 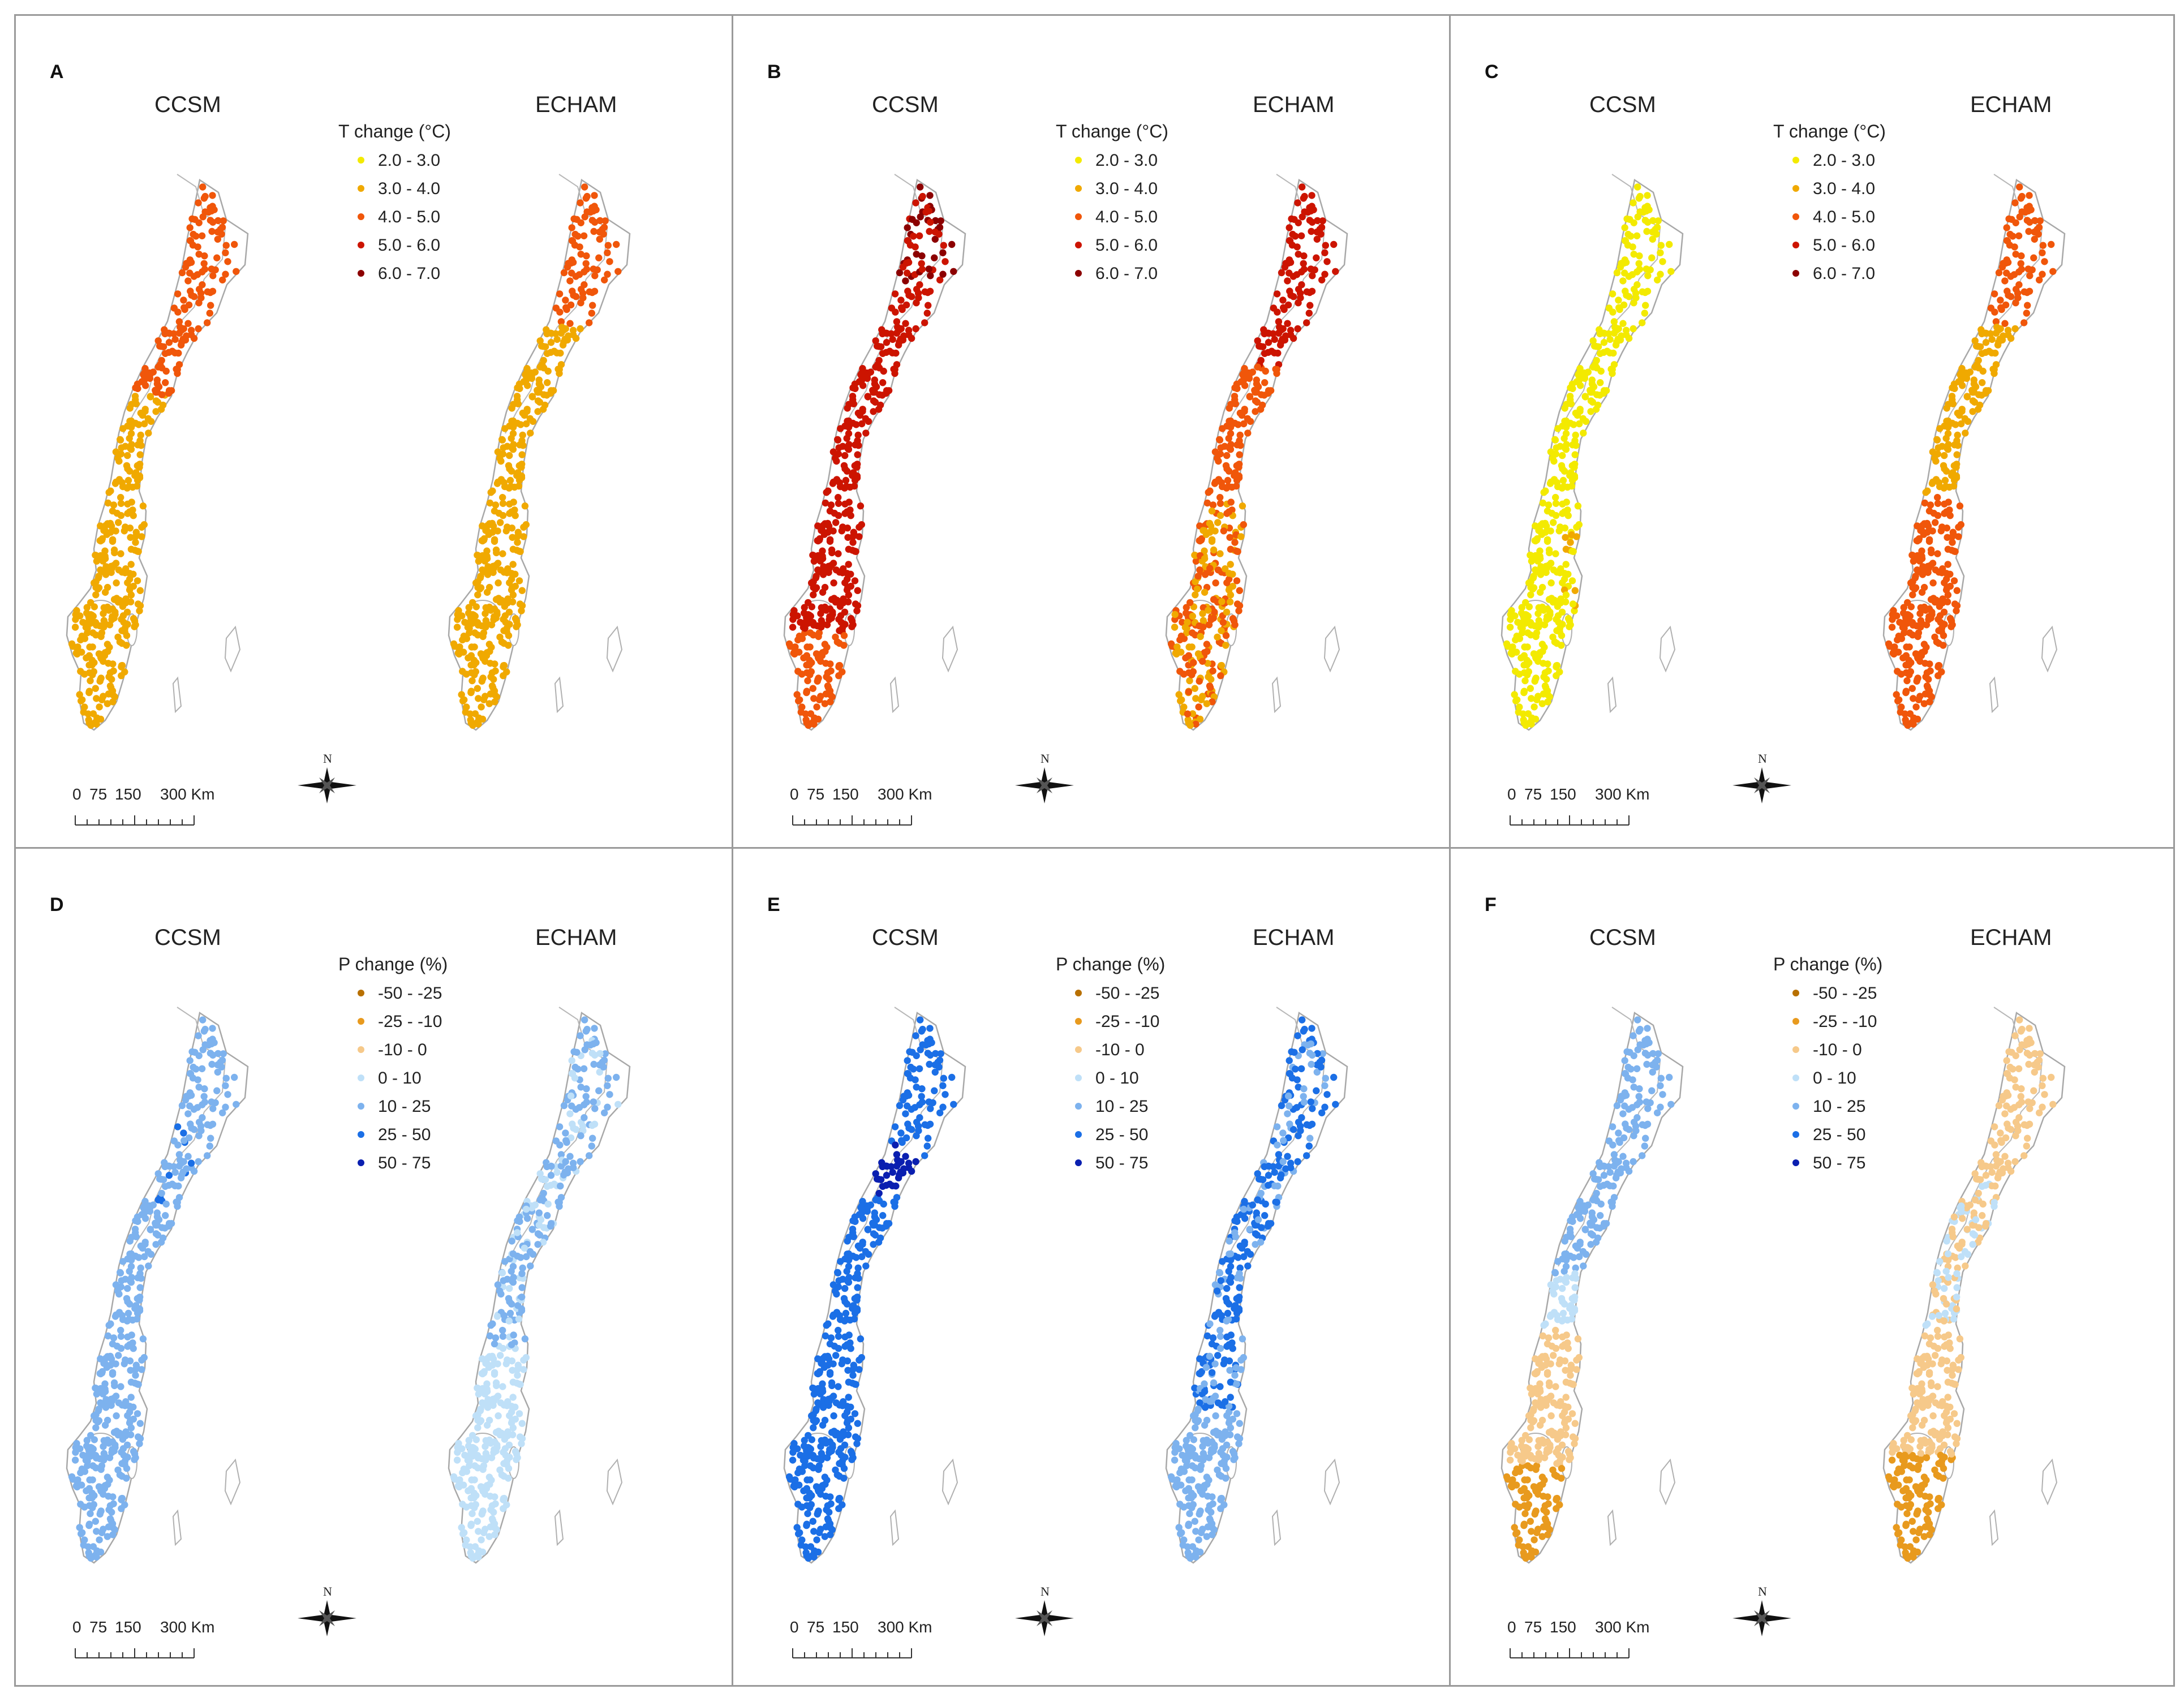 What do you see at coordinates (1844, 273) in the screenshot?
I see `legend-label: 6.0 - 7.0` at bounding box center [1844, 273].